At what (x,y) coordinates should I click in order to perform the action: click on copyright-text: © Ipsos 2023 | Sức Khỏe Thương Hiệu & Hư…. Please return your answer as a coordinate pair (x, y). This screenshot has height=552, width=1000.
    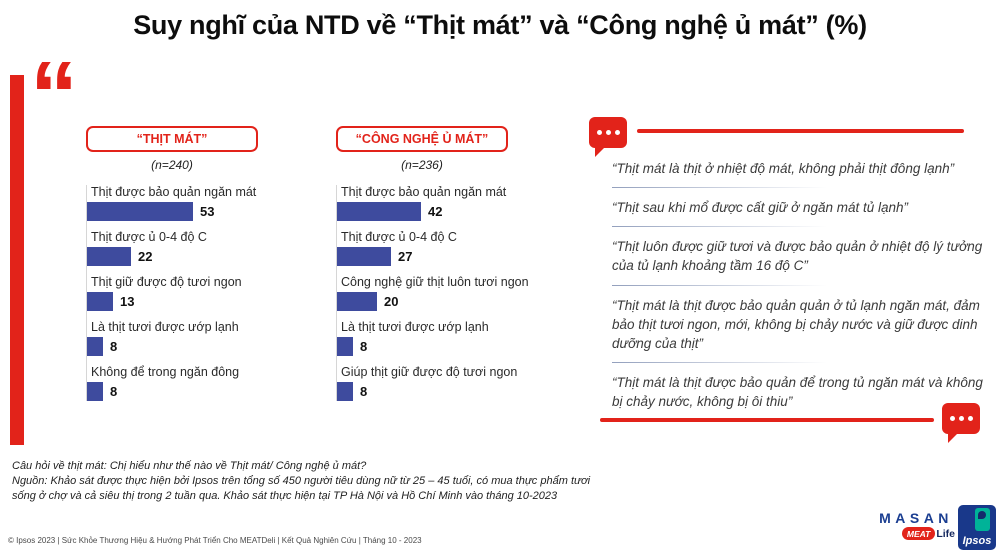
    Looking at the image, I should click on (215, 540).